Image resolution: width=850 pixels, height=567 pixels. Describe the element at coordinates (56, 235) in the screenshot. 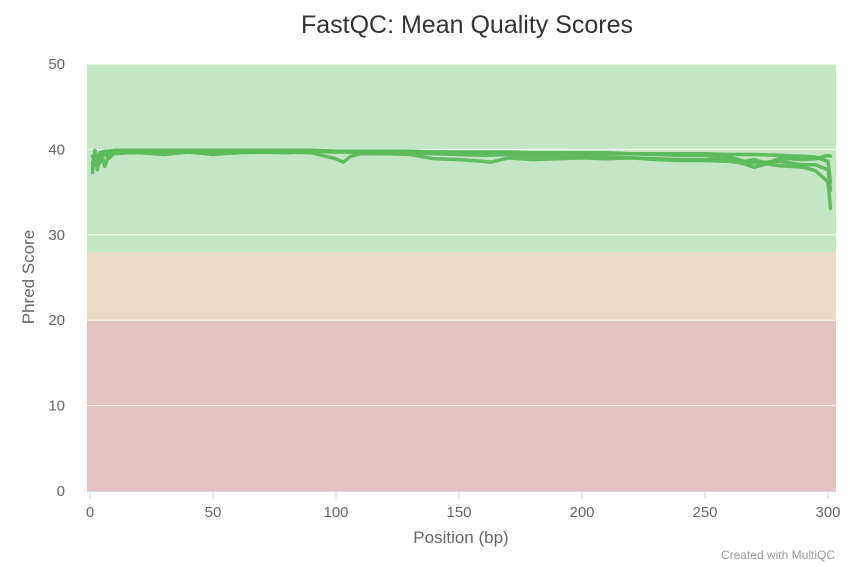

I see `y-tick-label: 30` at that location.